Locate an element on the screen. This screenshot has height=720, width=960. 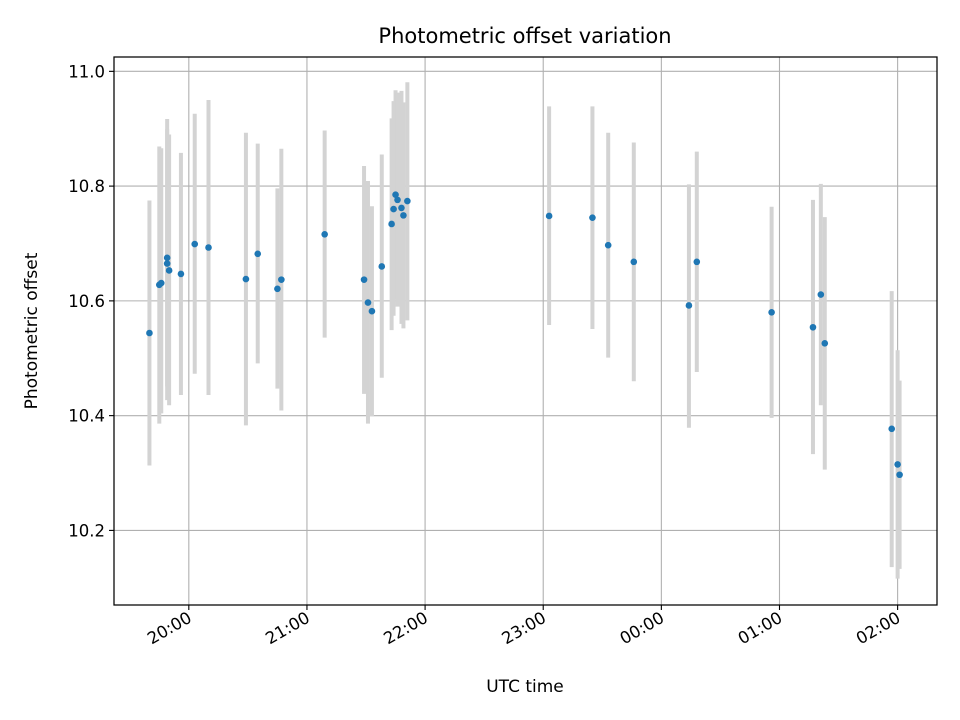
y-tick-label: 10.6 is located at coordinates (86, 301).